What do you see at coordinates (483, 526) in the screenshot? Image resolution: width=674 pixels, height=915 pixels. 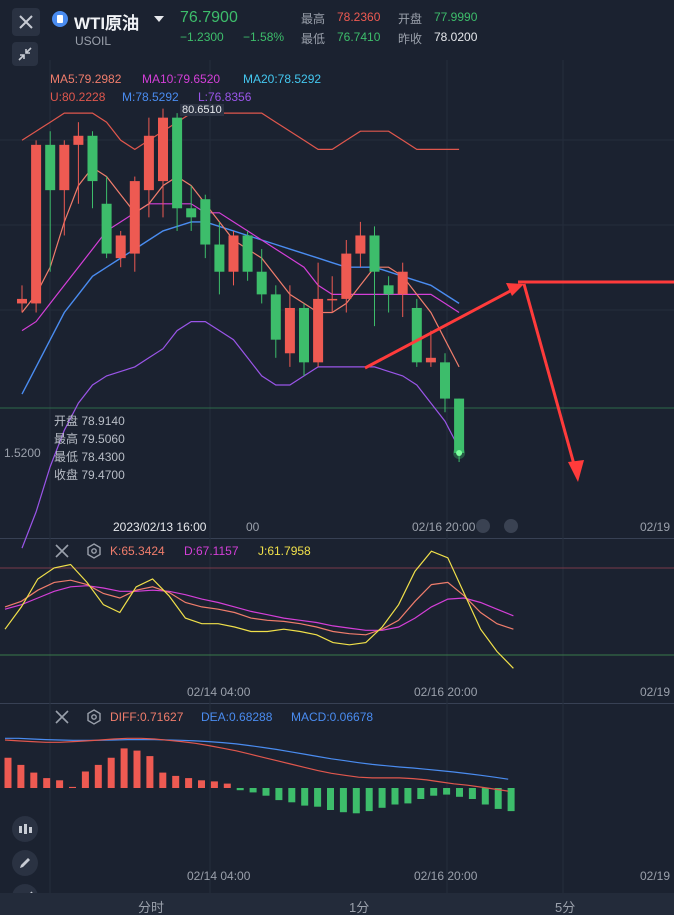 I see `scroll-dot` at bounding box center [483, 526].